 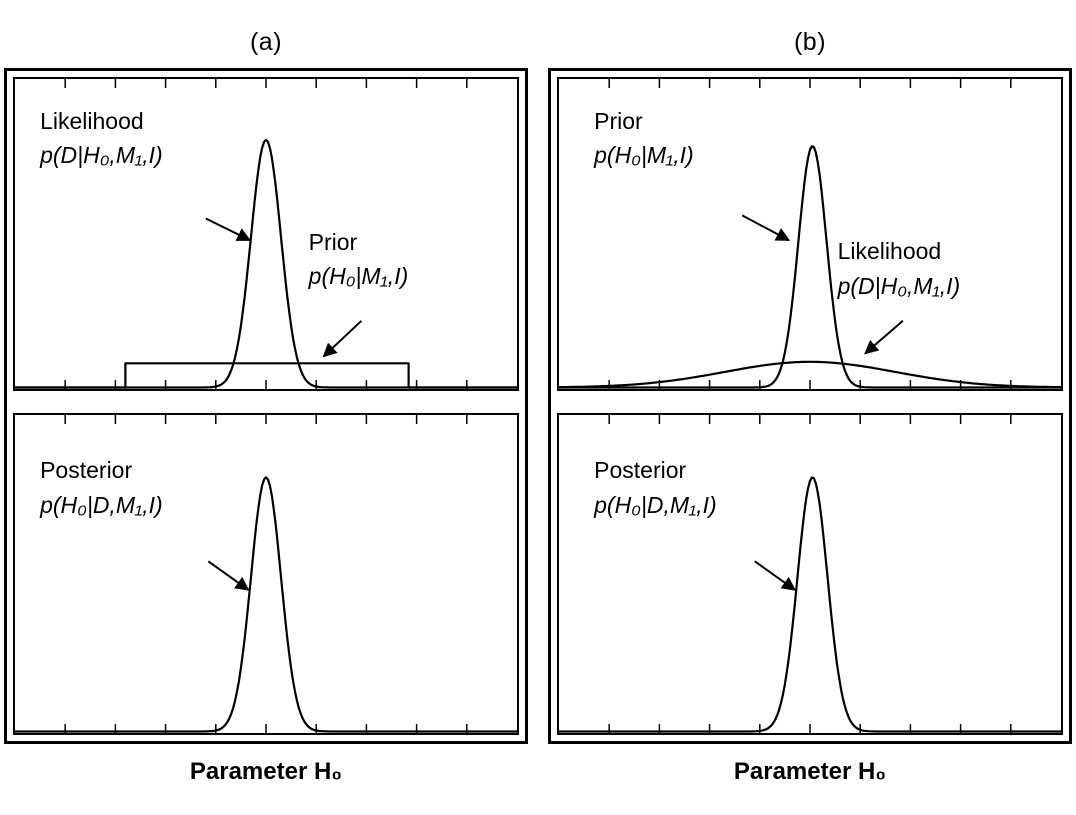 I want to click on x-axis-label-a: Parameter H₀, so click(x=266, y=771).